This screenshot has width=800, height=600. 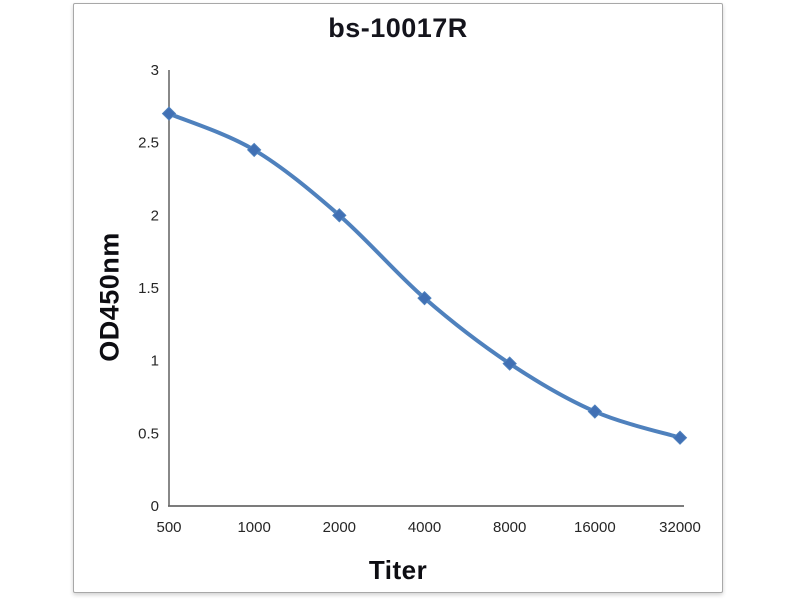 What do you see at coordinates (148, 288) in the screenshot?
I see `y-tick-label: 1.5` at bounding box center [148, 288].